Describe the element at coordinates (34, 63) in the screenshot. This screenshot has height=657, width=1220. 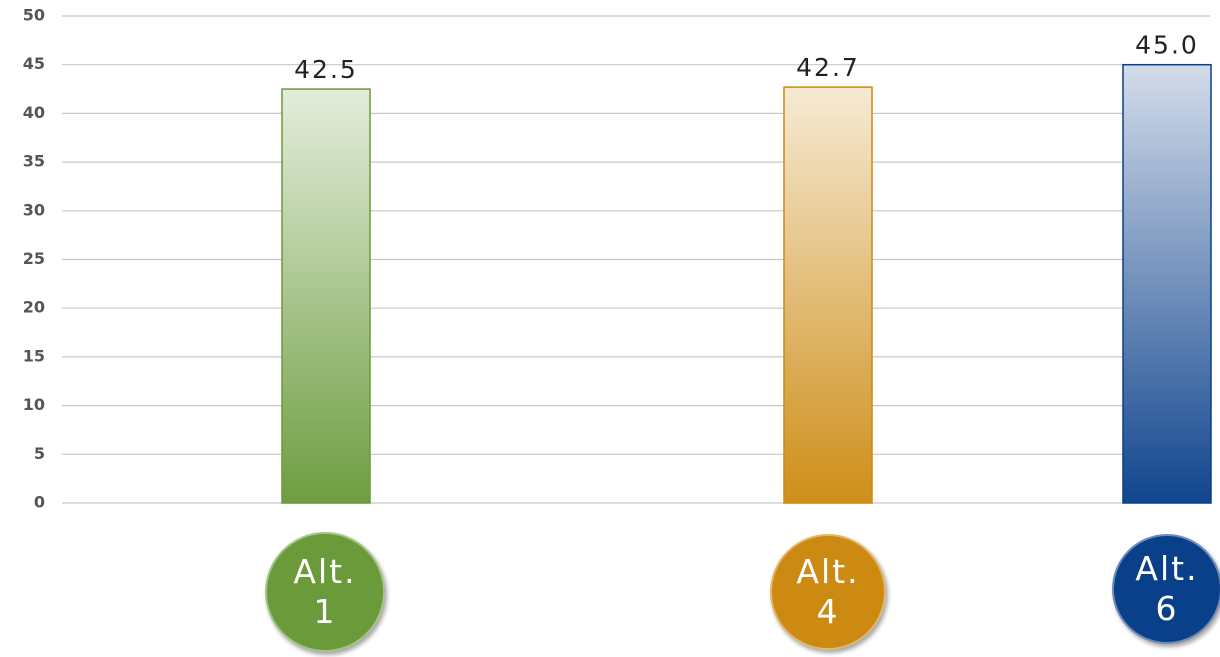
I see `y-tick-label: 45` at that location.